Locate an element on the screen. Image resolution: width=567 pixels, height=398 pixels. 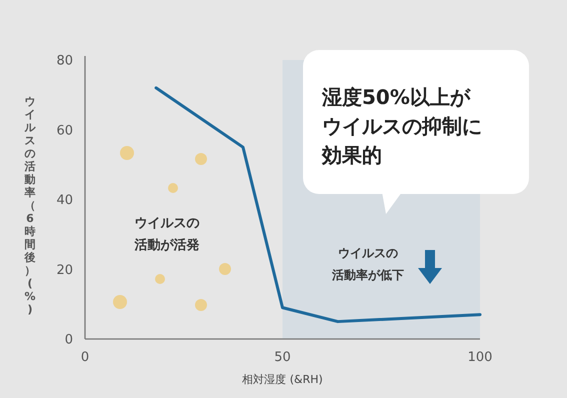
y-tick-label: 60 is located at coordinates (64, 130).